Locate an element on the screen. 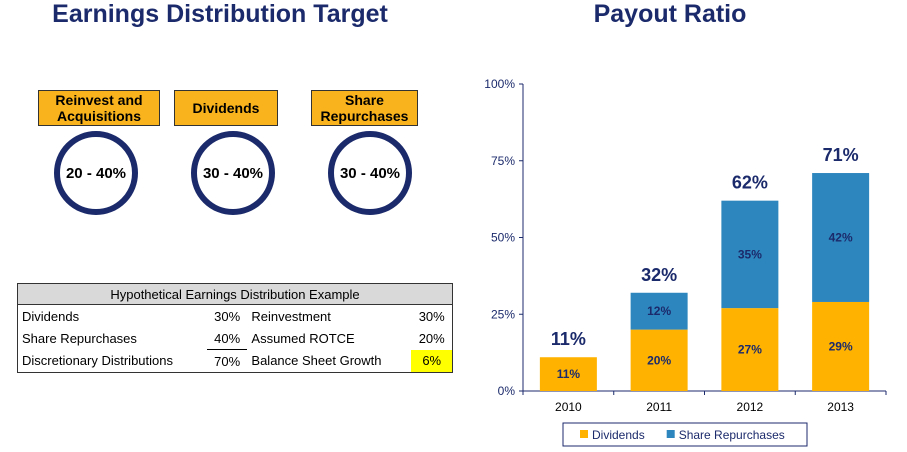 The height and width of the screenshot is (452, 907). y-tick-label: 75% is located at coordinates (503, 161).